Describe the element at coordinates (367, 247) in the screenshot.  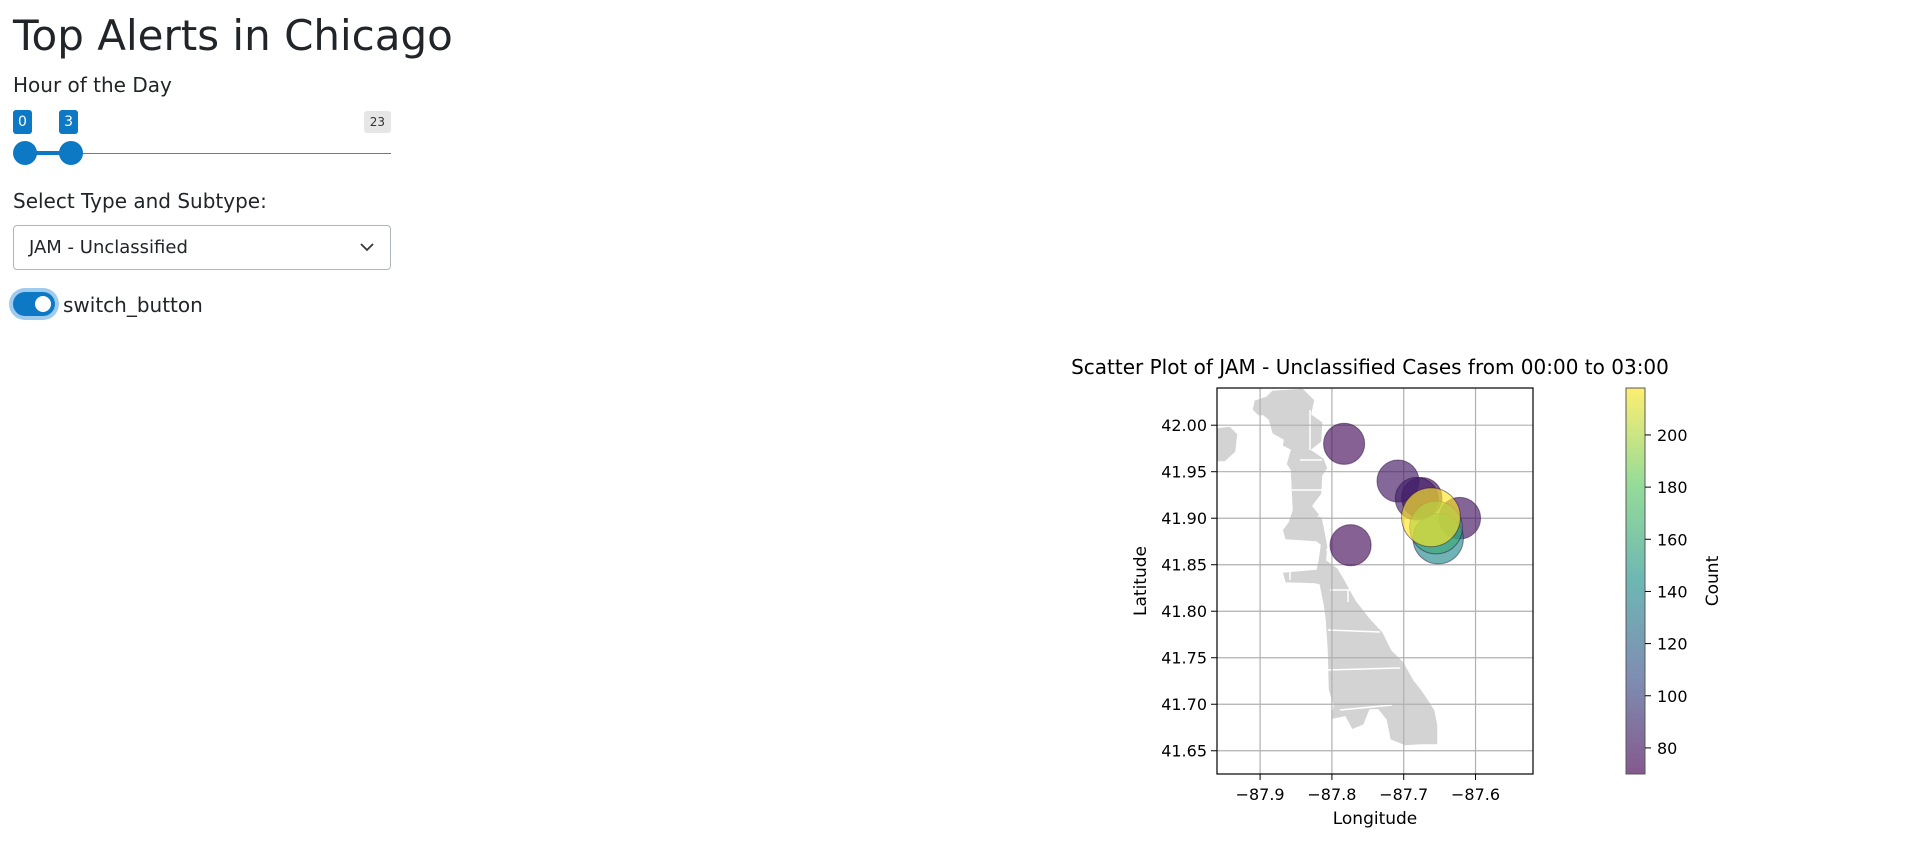
I see `chevron-down-icon` at that location.